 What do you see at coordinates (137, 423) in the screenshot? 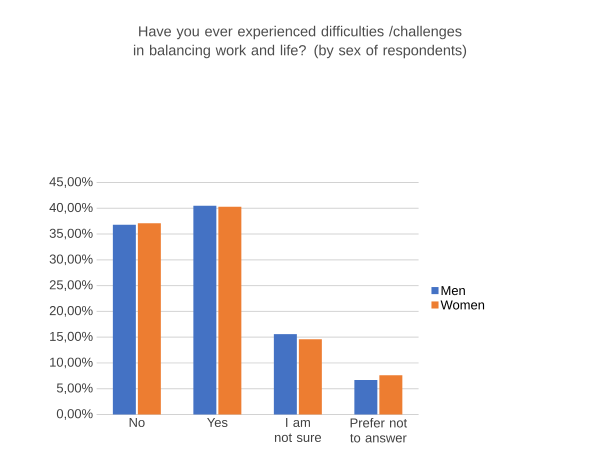
I see `x-tick-label: No` at bounding box center [137, 423].